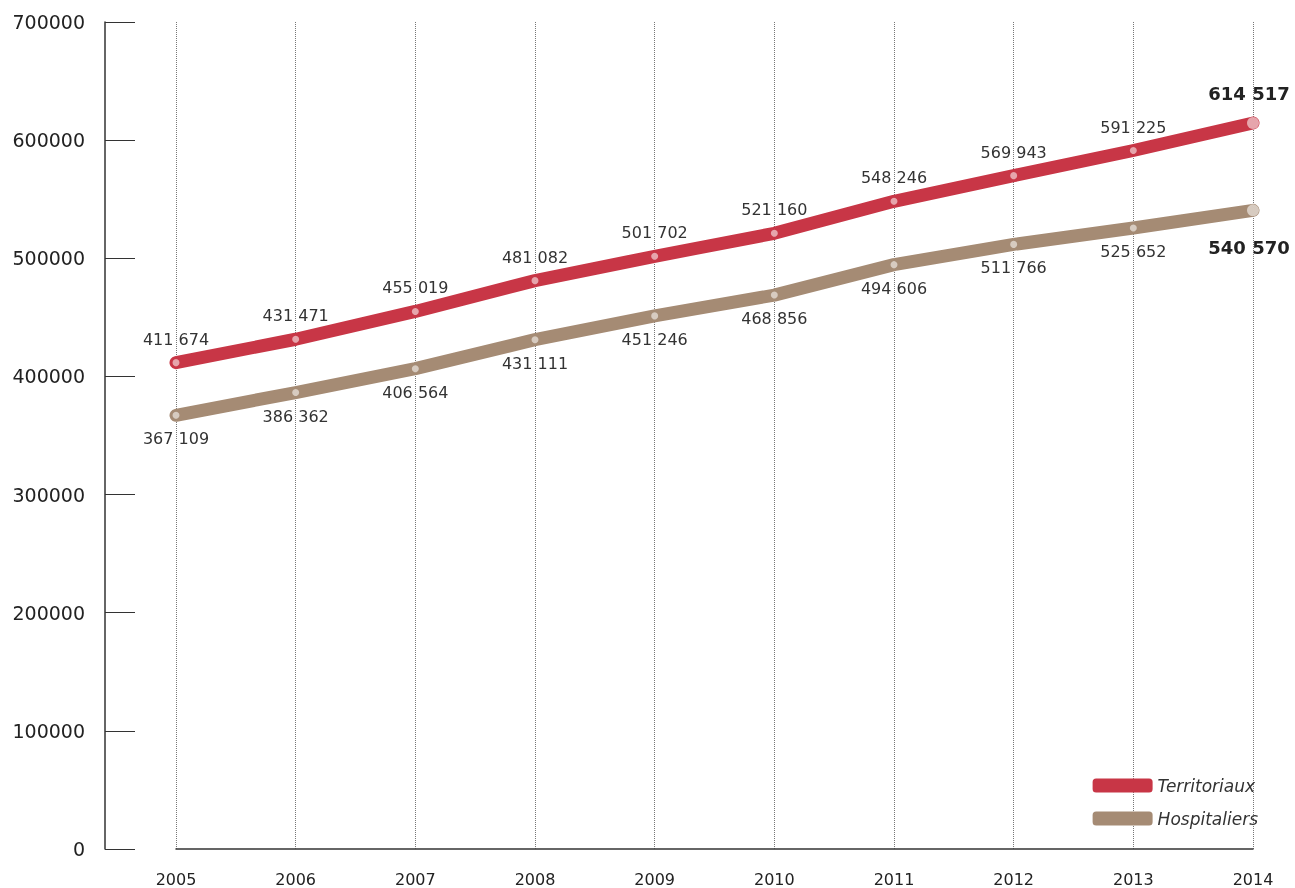  What do you see at coordinates (535, 878) in the screenshot?
I see `x-tick-label: 2008` at bounding box center [535, 878].